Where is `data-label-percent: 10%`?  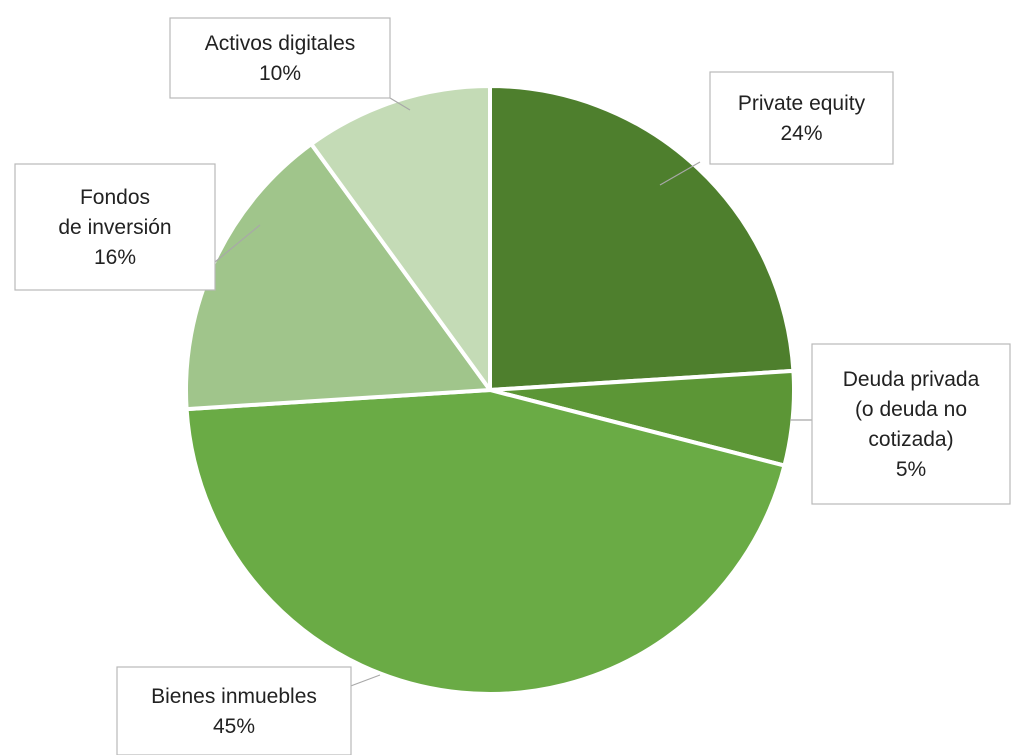 data-label-percent: 10% is located at coordinates (280, 73).